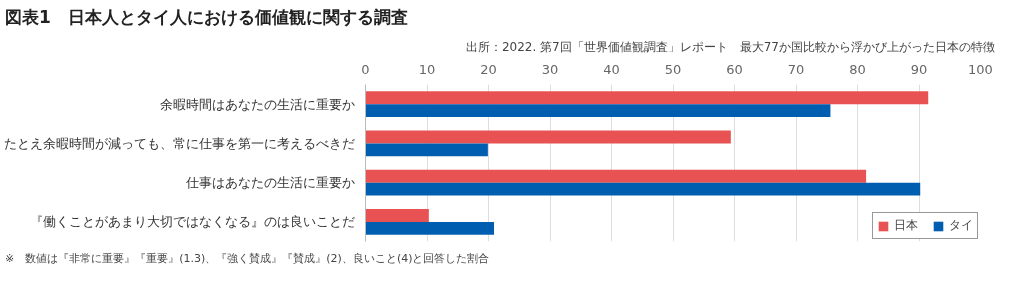 The width and height of the screenshot is (1024, 292). Describe the element at coordinates (919, 69) in the screenshot. I see `x-tick-label: 90` at that location.